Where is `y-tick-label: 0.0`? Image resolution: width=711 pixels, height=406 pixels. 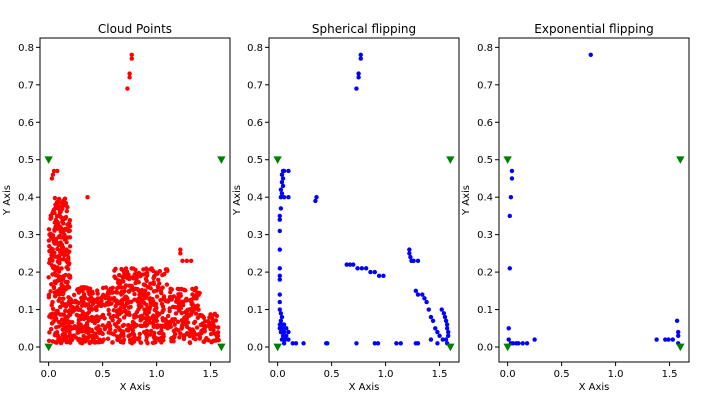
y-tick-label: 0.0 is located at coordinates (485, 348).